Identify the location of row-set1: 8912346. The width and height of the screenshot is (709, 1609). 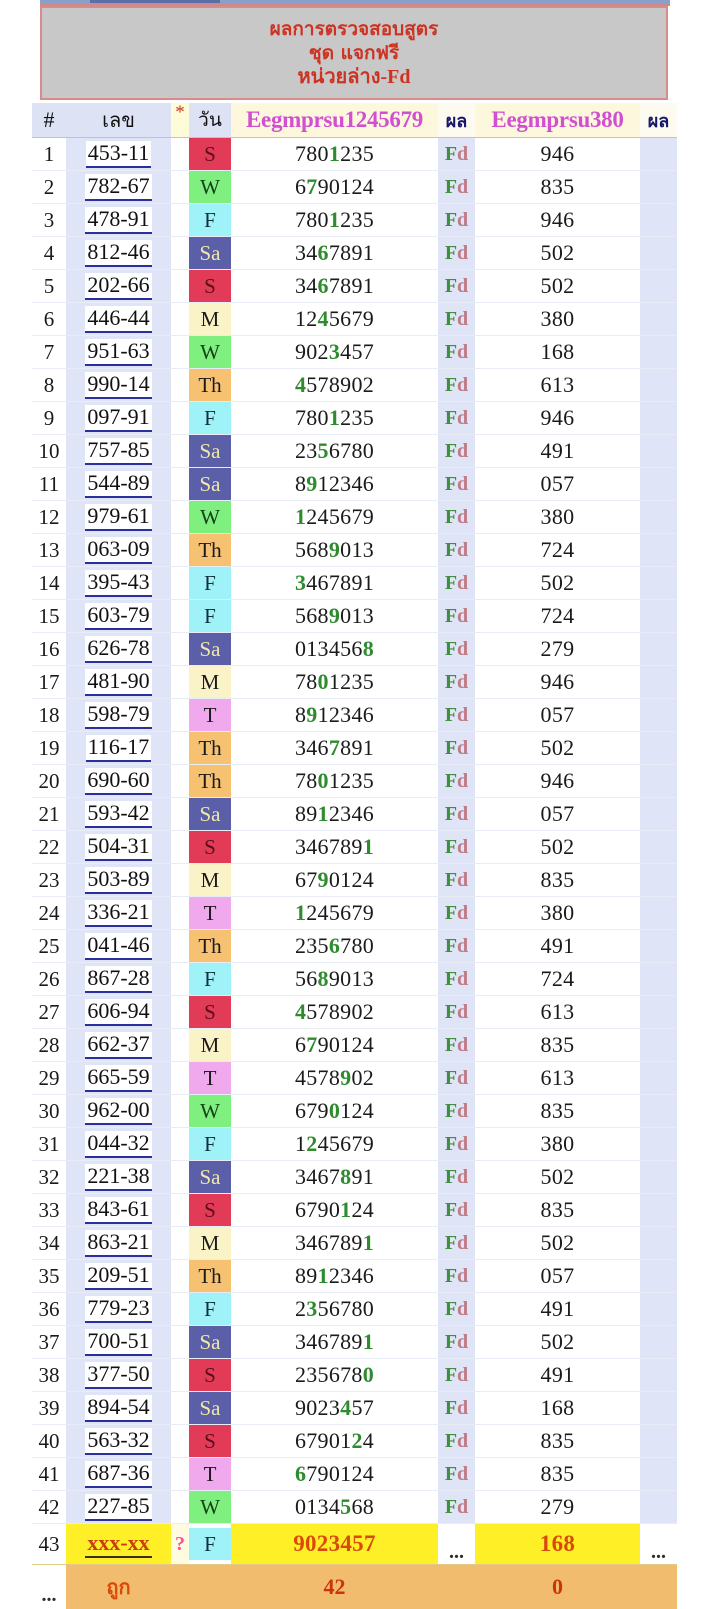
(334, 814).